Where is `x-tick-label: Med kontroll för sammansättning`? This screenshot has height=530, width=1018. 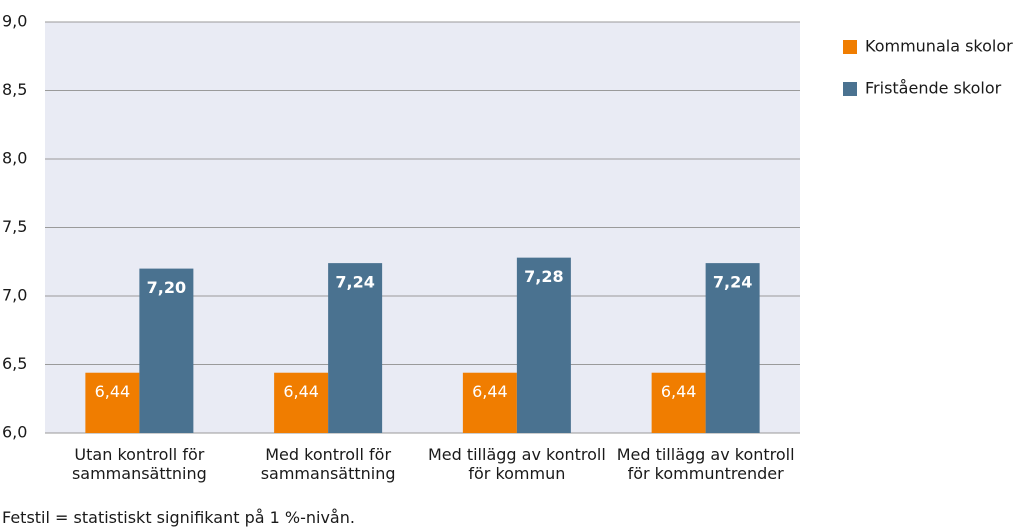
x-tick-label: Med kontroll för sammansättning is located at coordinates (328, 464).